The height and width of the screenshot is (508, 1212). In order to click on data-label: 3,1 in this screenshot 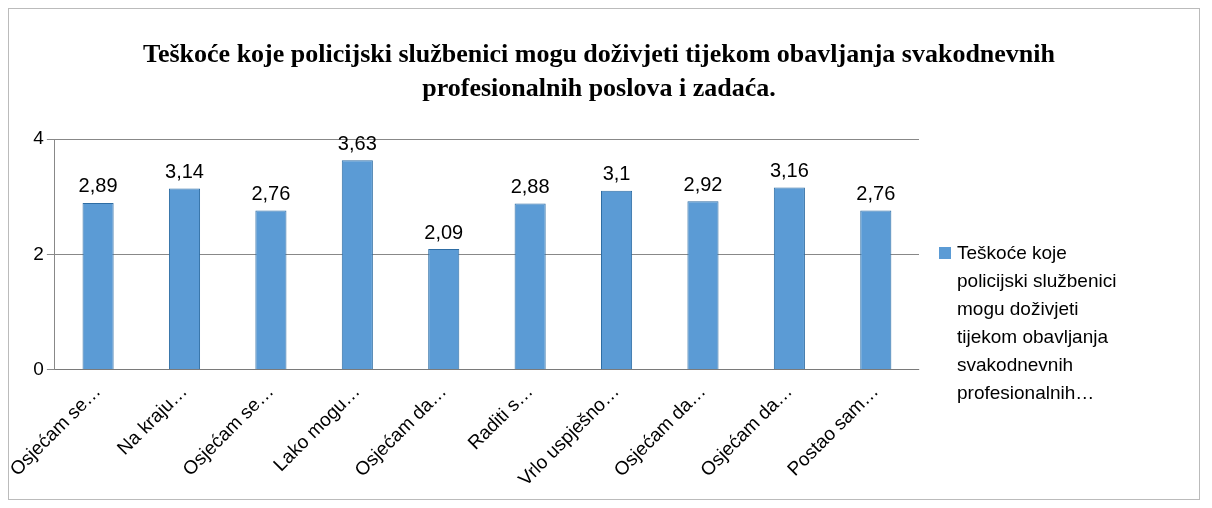, I will do `click(616, 173)`.